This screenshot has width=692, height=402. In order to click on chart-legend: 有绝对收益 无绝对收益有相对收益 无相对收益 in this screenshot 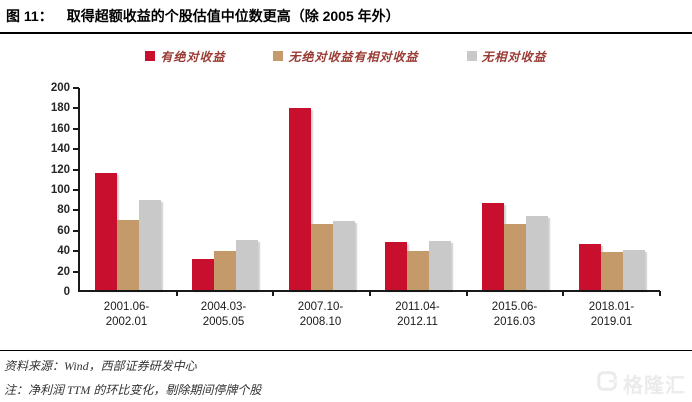, I will do `click(346, 56)`.